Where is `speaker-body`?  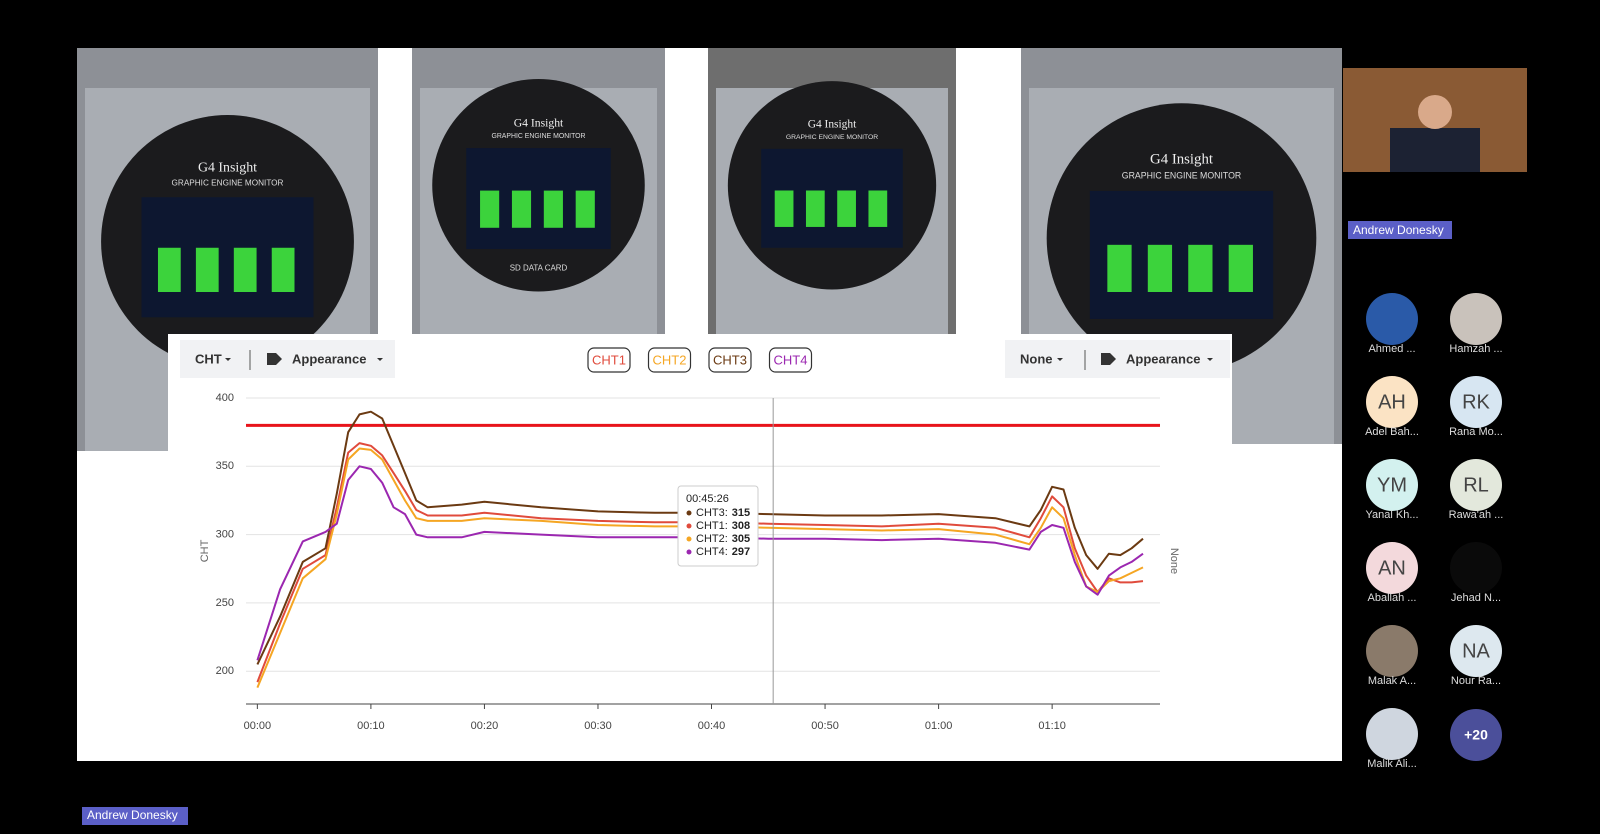
speaker-body is located at coordinates (1435, 150).